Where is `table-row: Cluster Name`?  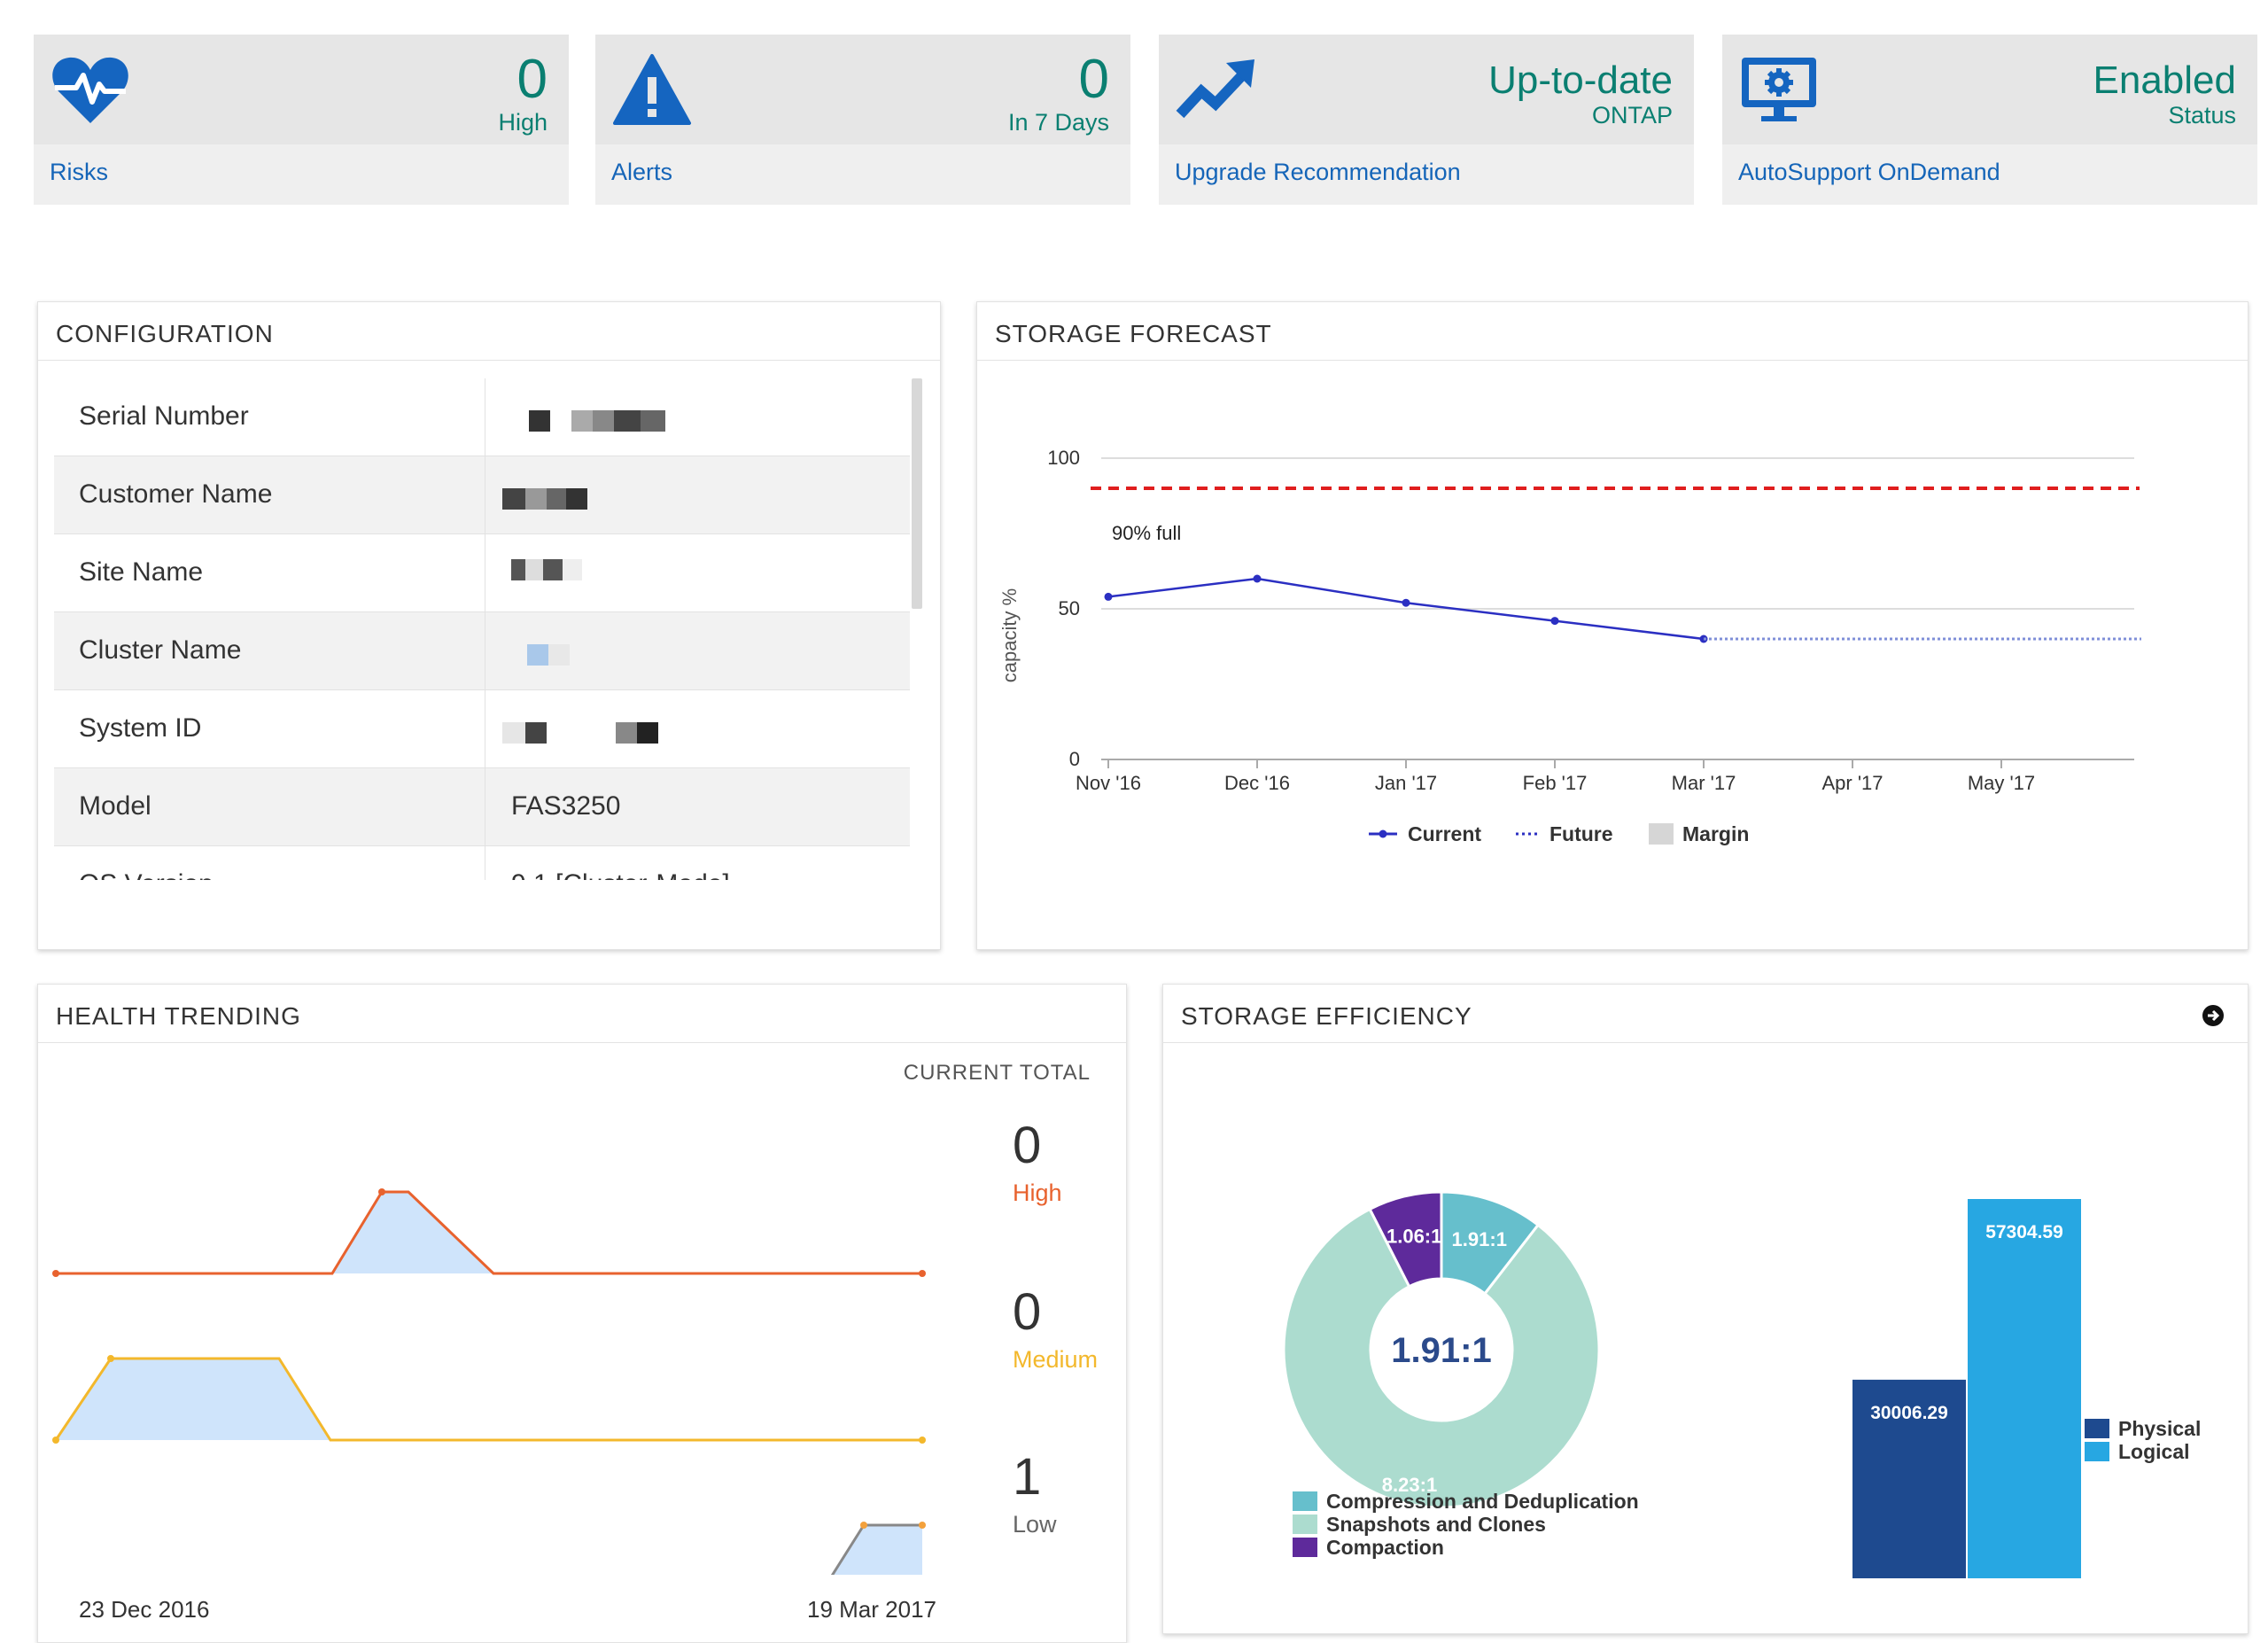
table-row: Cluster Name is located at coordinates (482, 651).